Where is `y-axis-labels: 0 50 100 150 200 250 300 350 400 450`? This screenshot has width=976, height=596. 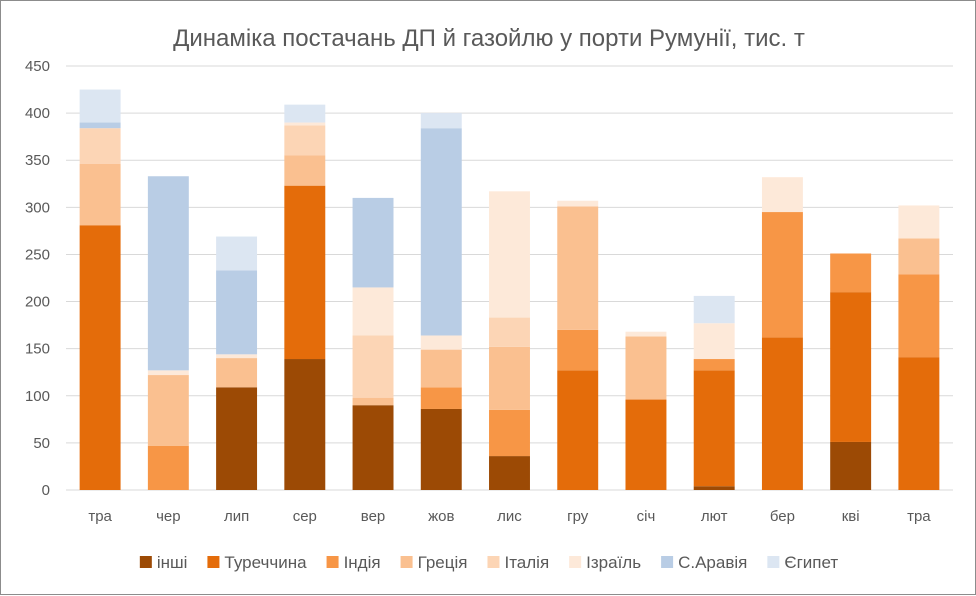 y-axis-labels: 0 50 100 150 200 250 300 350 400 450 is located at coordinates (37, 278).